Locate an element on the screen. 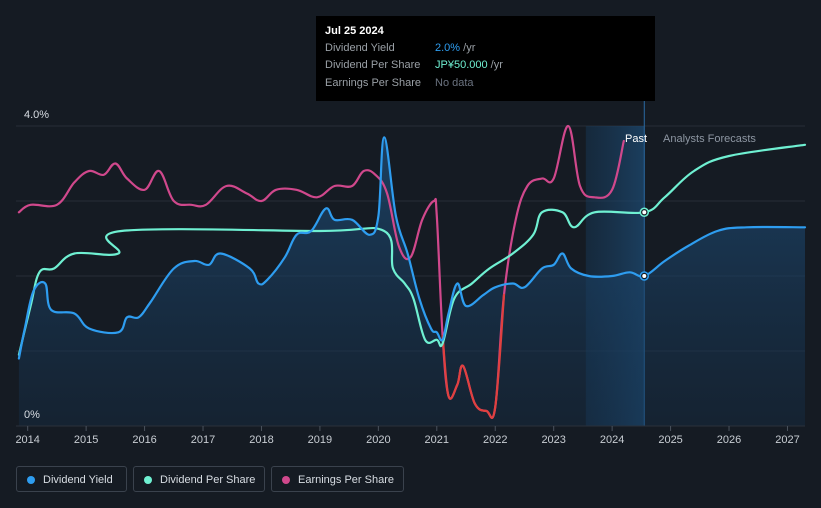 The height and width of the screenshot is (508, 821). tooltip-value-number: No data is located at coordinates (454, 83).